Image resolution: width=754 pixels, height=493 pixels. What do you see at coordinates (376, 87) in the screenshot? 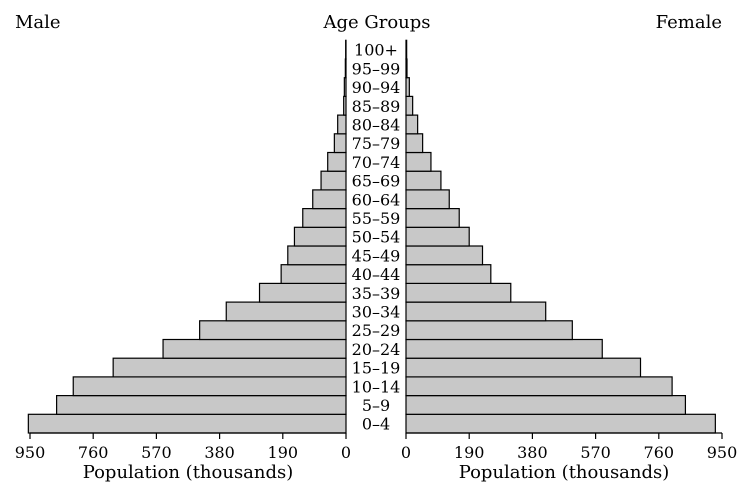
I see `age-group-label-18: 90–94` at bounding box center [376, 87].